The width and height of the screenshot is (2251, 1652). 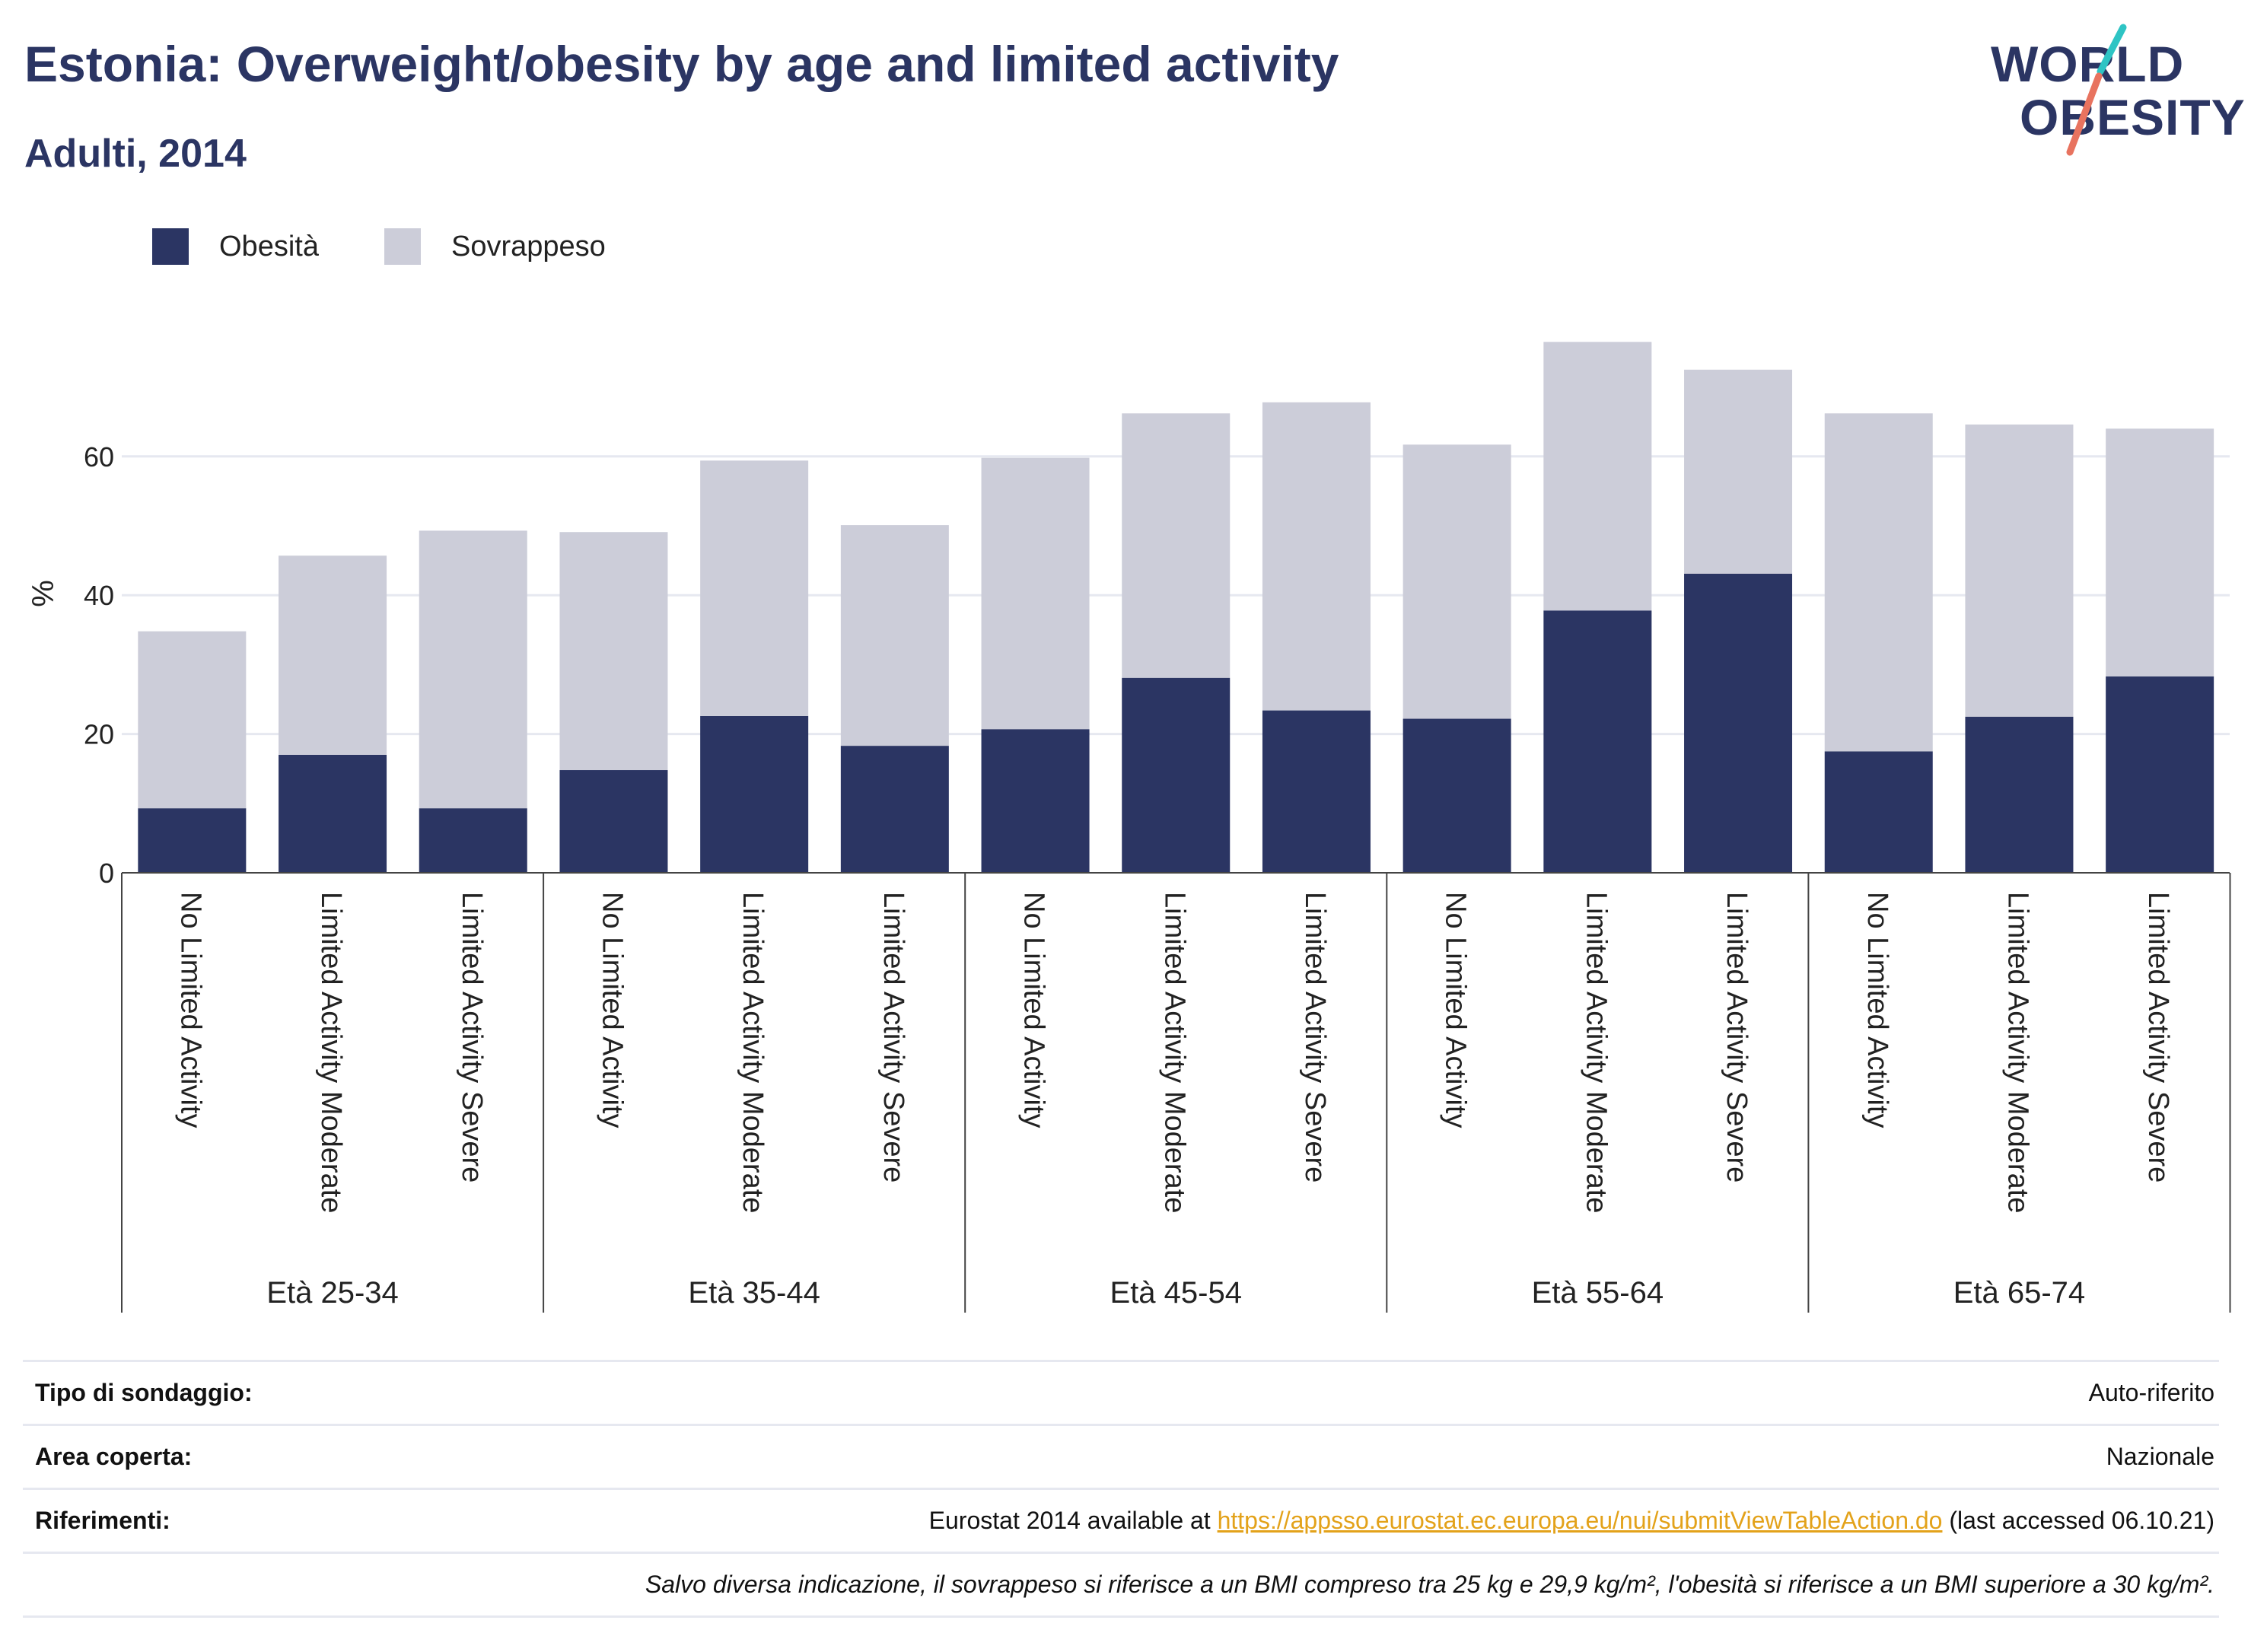 What do you see at coordinates (114, 1456) in the screenshot?
I see `meta-key: Area coperta:` at bounding box center [114, 1456].